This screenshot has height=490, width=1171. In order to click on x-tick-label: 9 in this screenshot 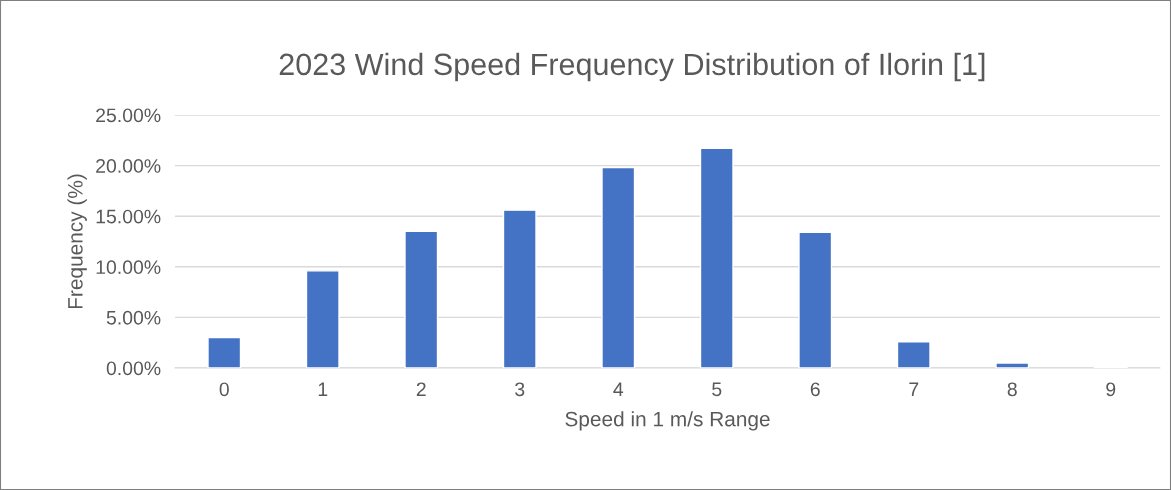, I will do `click(1111, 389)`.